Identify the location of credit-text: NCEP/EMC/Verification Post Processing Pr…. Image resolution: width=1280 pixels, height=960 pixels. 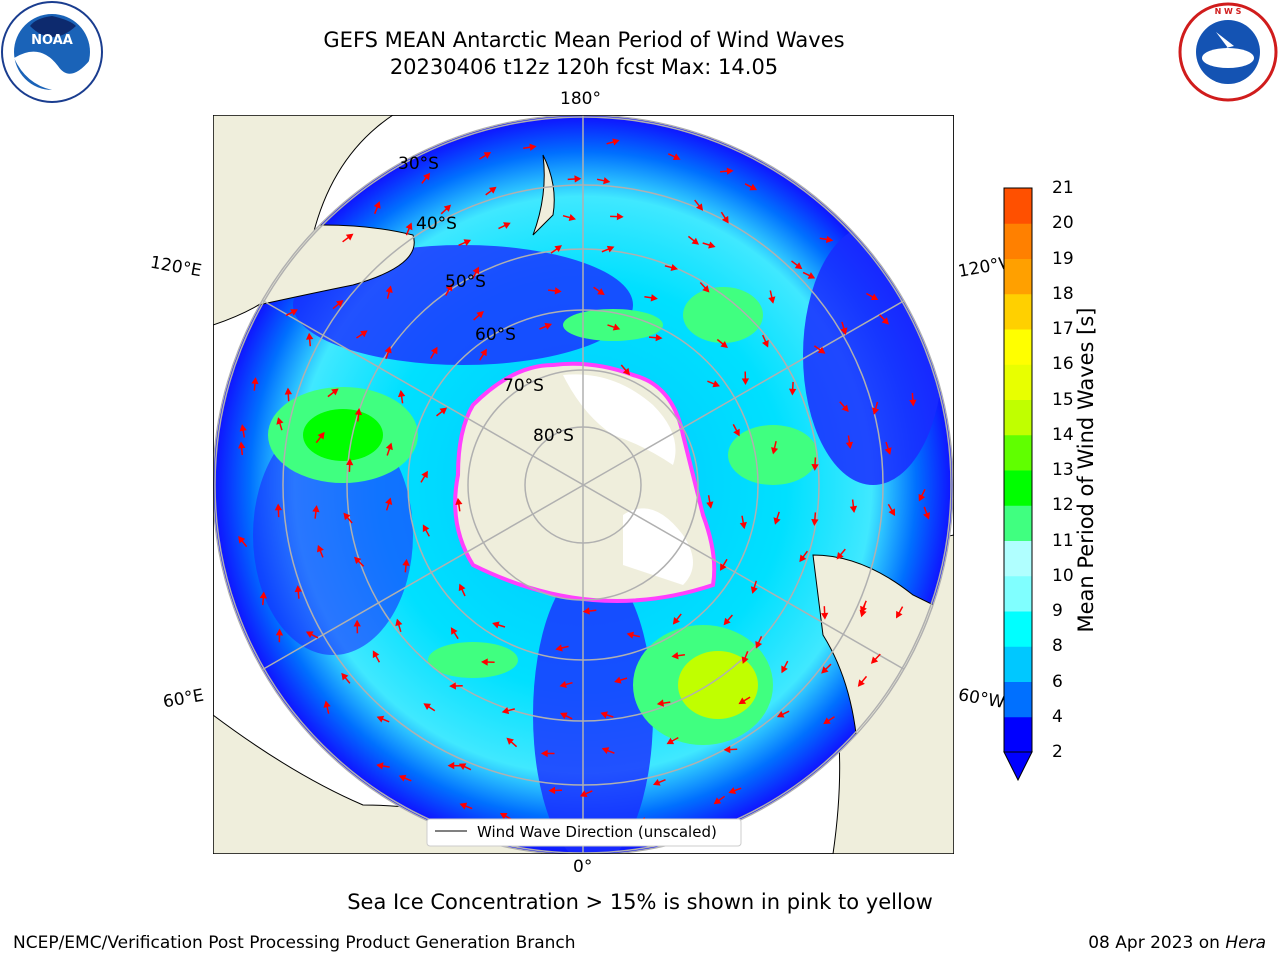
(294, 943).